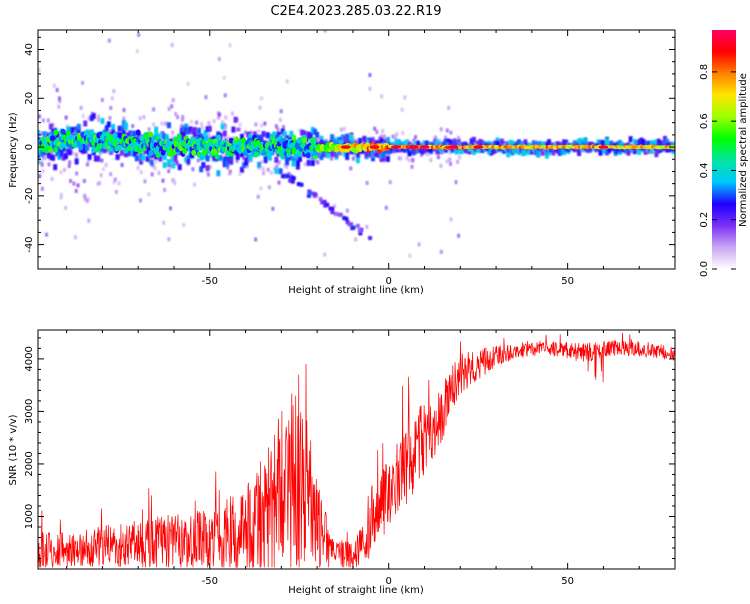  Describe the element at coordinates (724, 149) in the screenshot. I see `colorbar-gradient` at that location.